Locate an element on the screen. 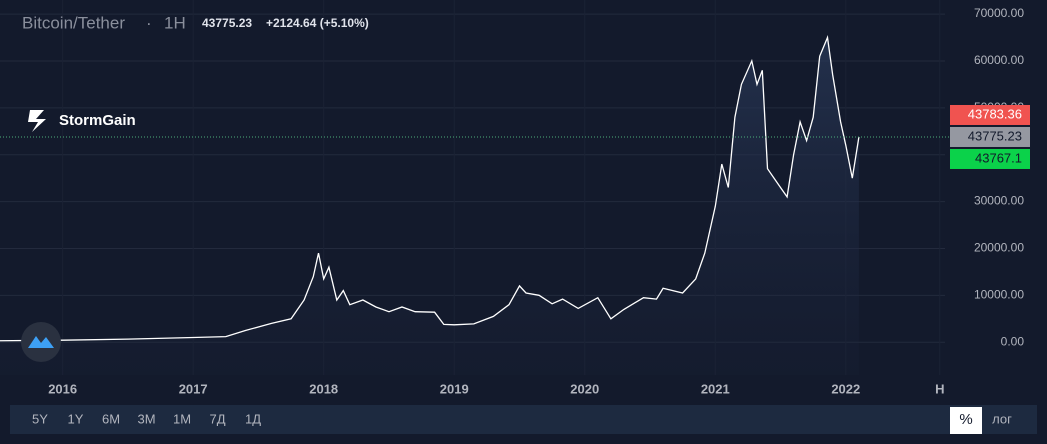  range-button: 1Д is located at coordinates (253, 418).